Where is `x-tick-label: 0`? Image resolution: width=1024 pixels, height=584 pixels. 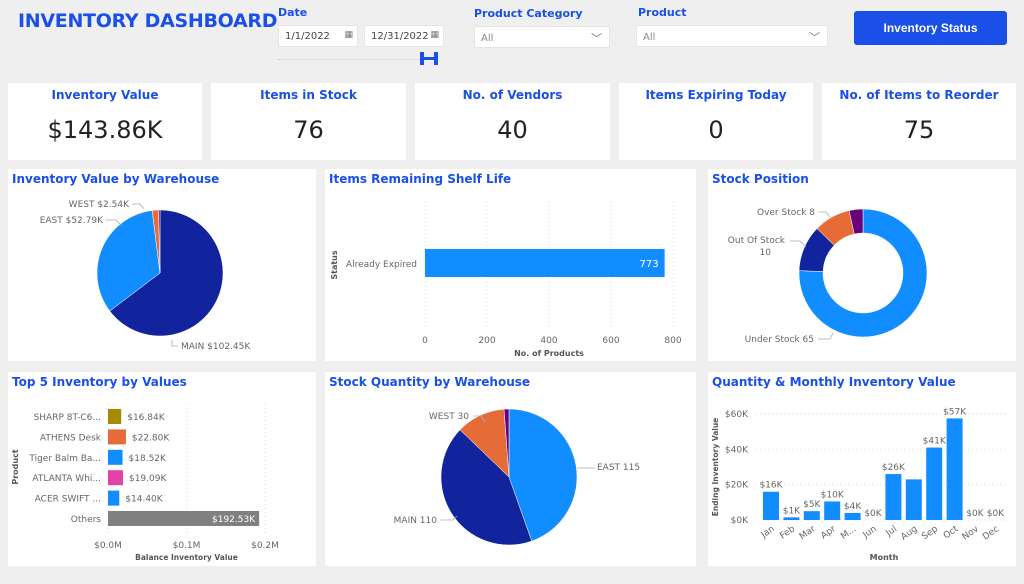
x-tick-label: 0 is located at coordinates (425, 341).